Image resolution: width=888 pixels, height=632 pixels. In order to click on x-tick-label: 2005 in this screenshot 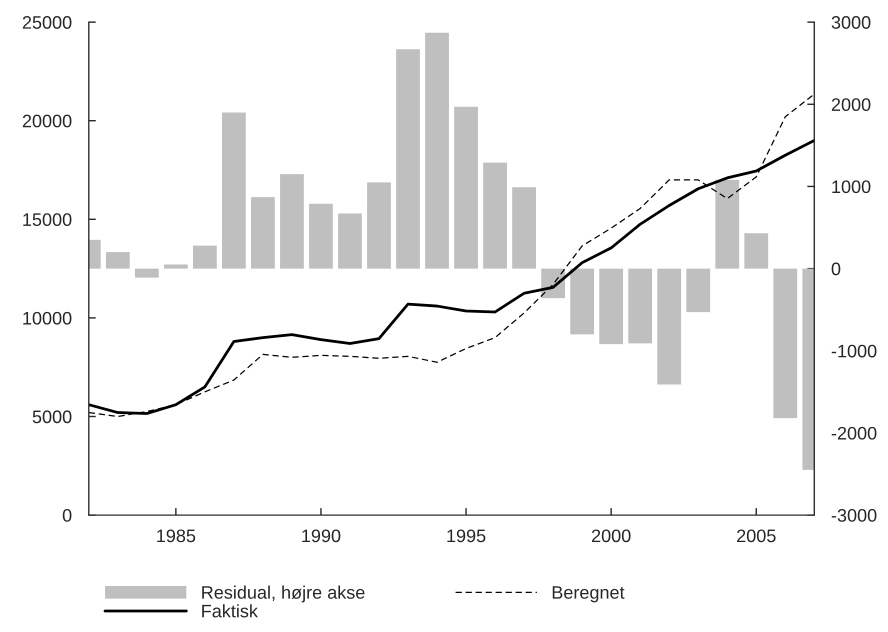, I will do `click(756, 535)`.